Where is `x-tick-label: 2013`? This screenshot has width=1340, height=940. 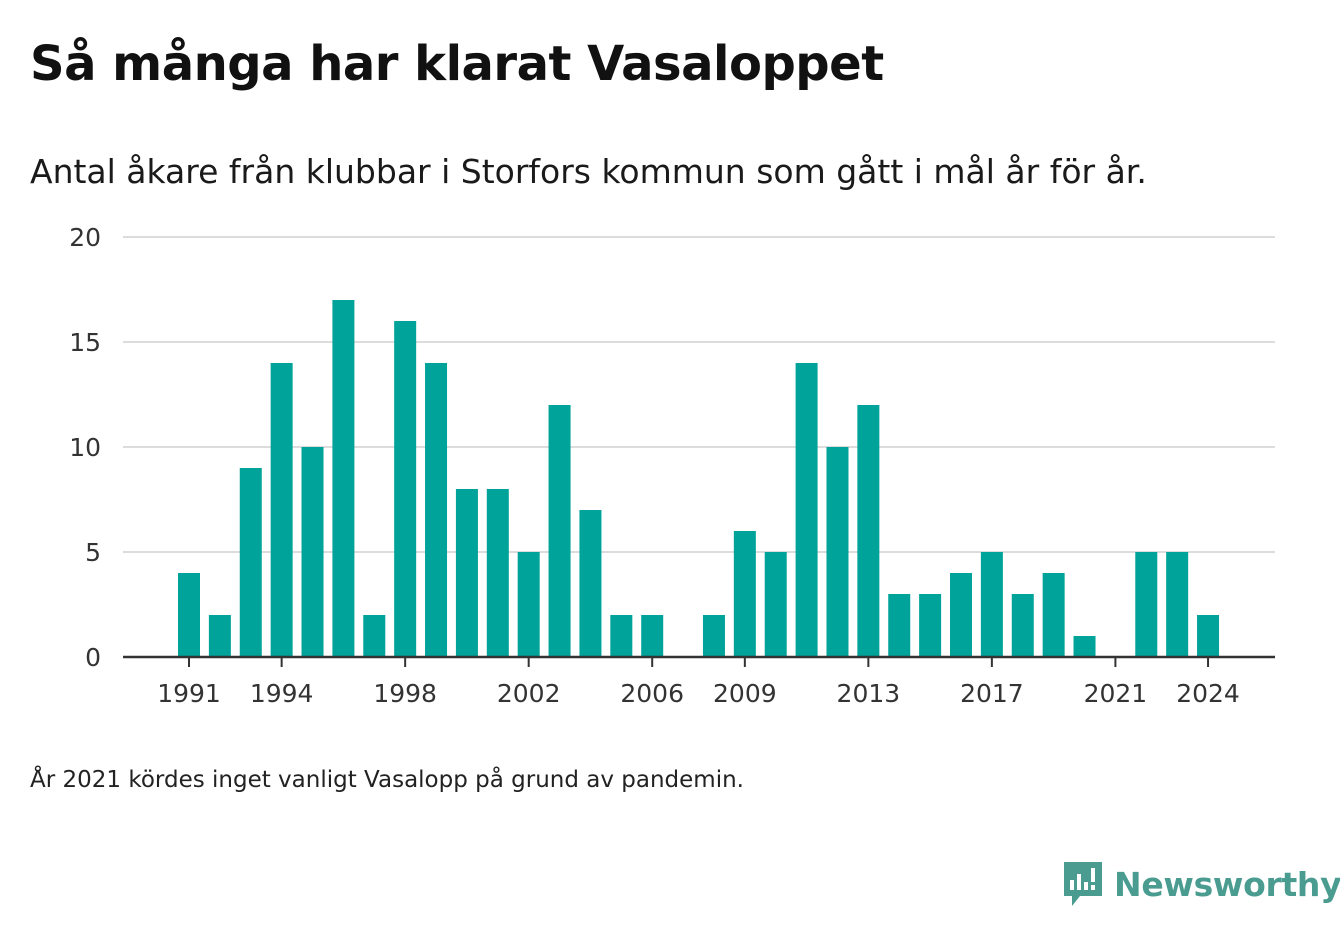
x-tick-label: 2013 is located at coordinates (869, 693).